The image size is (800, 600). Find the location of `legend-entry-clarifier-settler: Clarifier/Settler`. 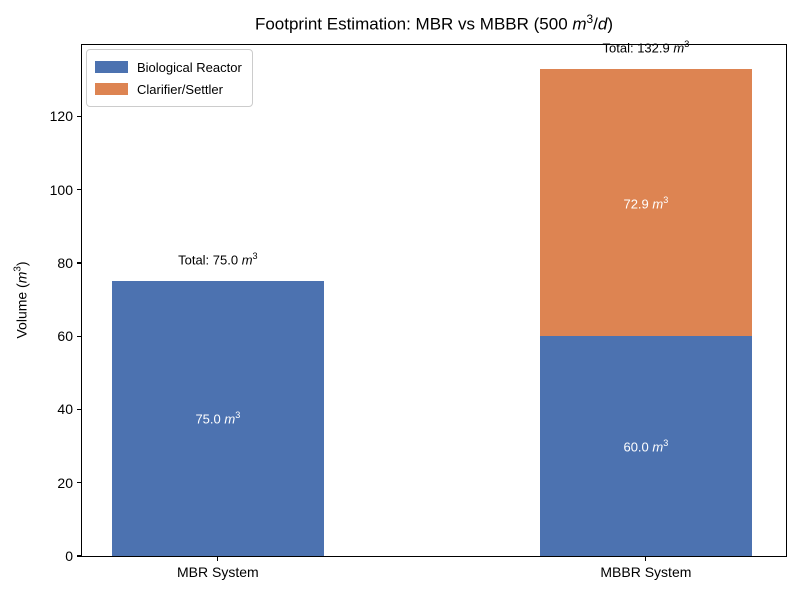

legend-entry-clarifier-settler: Clarifier/Settler is located at coordinates (168, 89).